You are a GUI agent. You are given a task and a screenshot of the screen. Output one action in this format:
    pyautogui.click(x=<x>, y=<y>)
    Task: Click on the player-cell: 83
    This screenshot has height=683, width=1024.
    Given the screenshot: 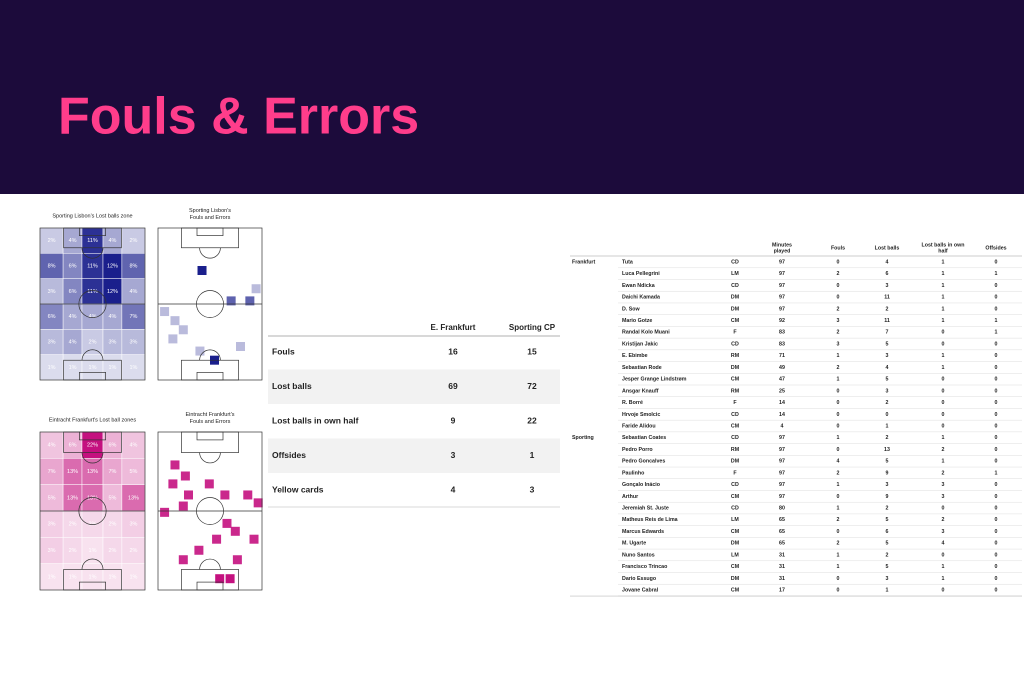 What is the action you would take?
    pyautogui.click(x=782, y=333)
    